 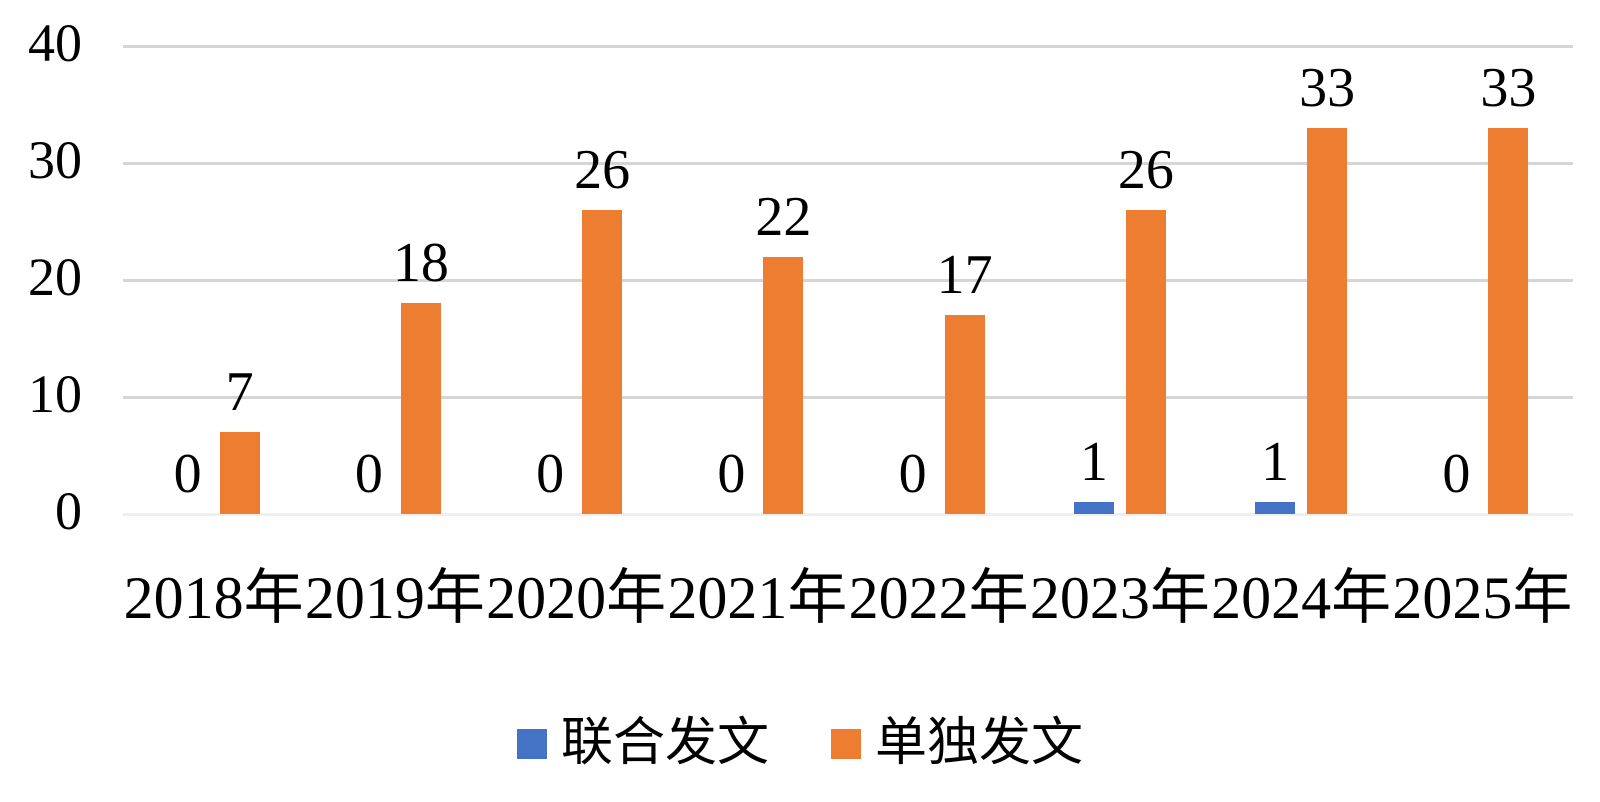 I want to click on data-label-series-1-cat-4: 17, so click(x=964, y=275).